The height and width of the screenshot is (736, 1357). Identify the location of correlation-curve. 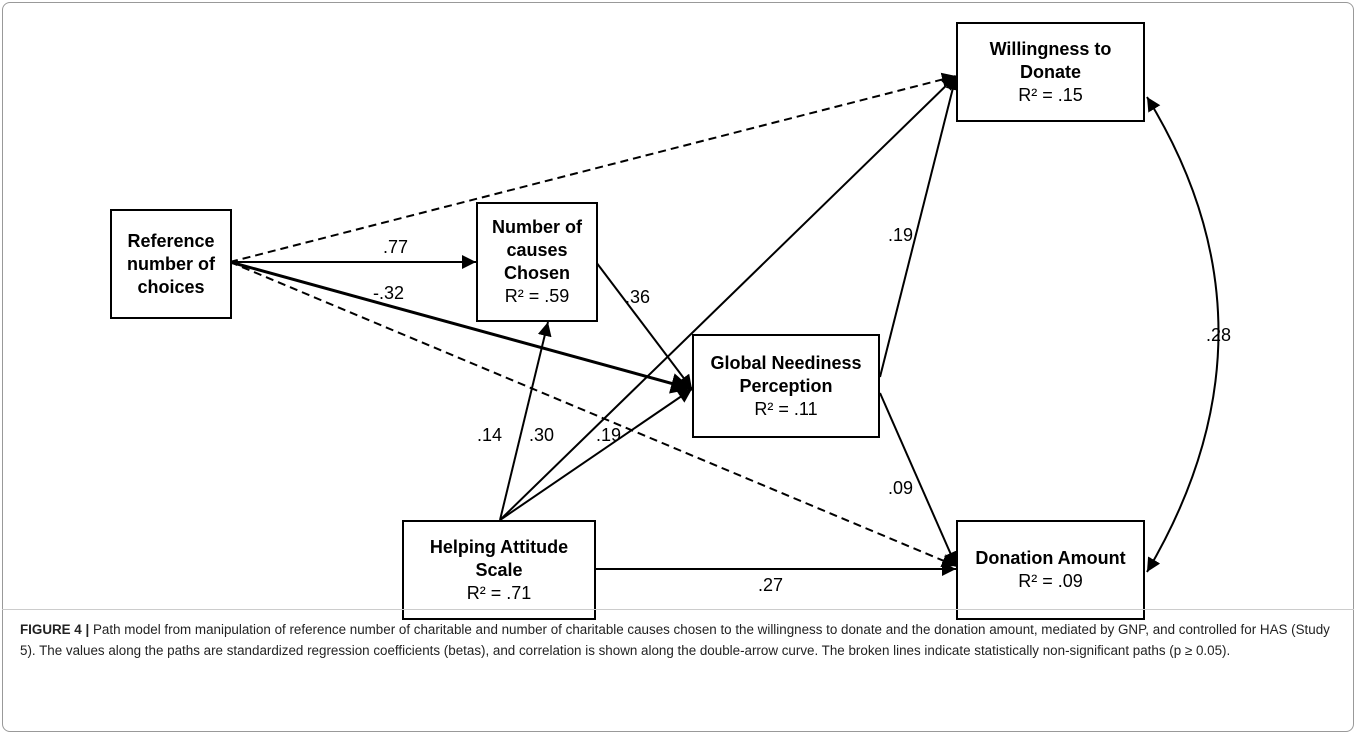
(1183, 334).